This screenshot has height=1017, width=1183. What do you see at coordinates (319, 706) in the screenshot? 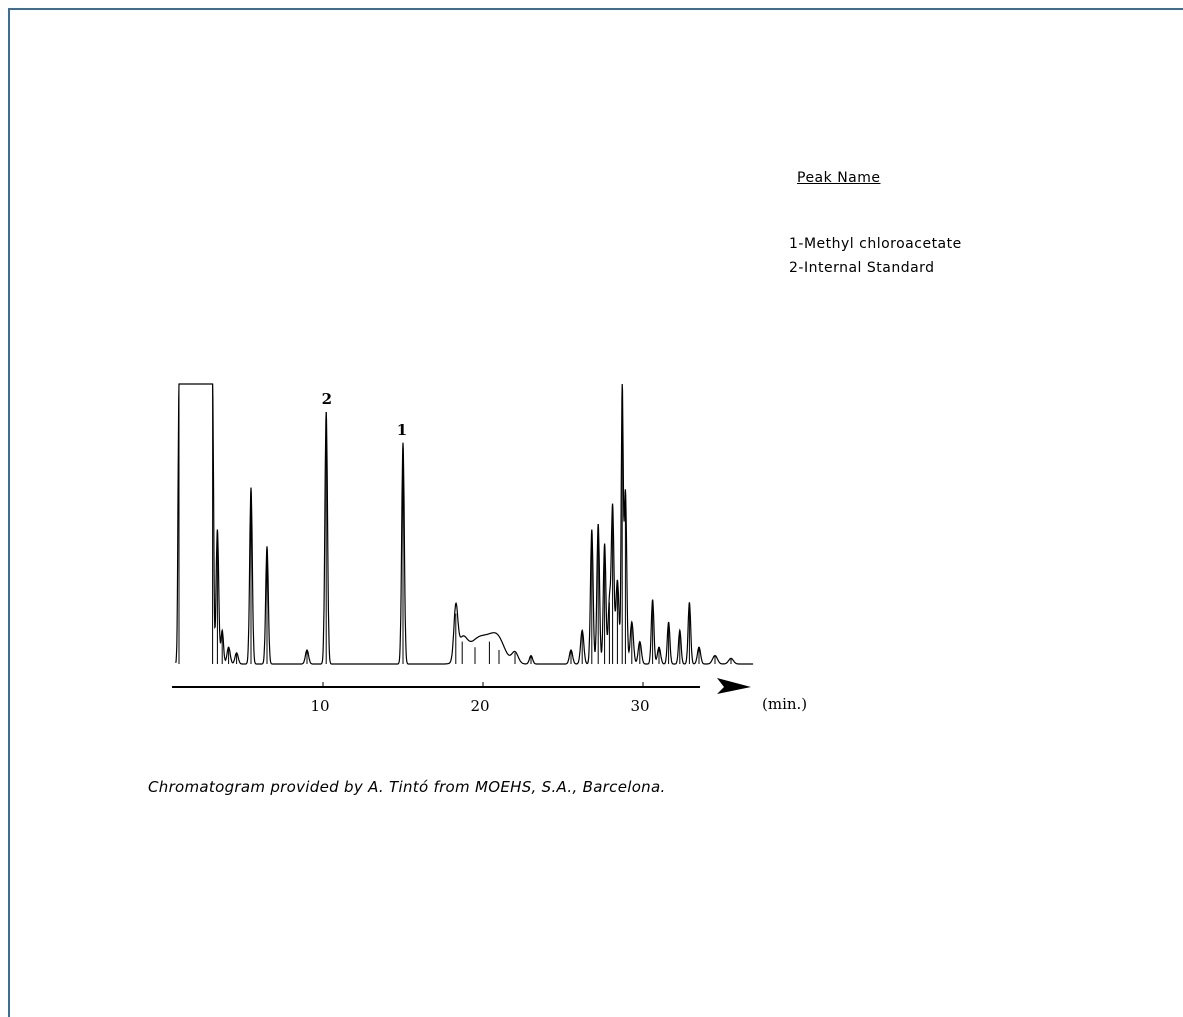
I see `x-tick-label-10: 10` at bounding box center [319, 706].